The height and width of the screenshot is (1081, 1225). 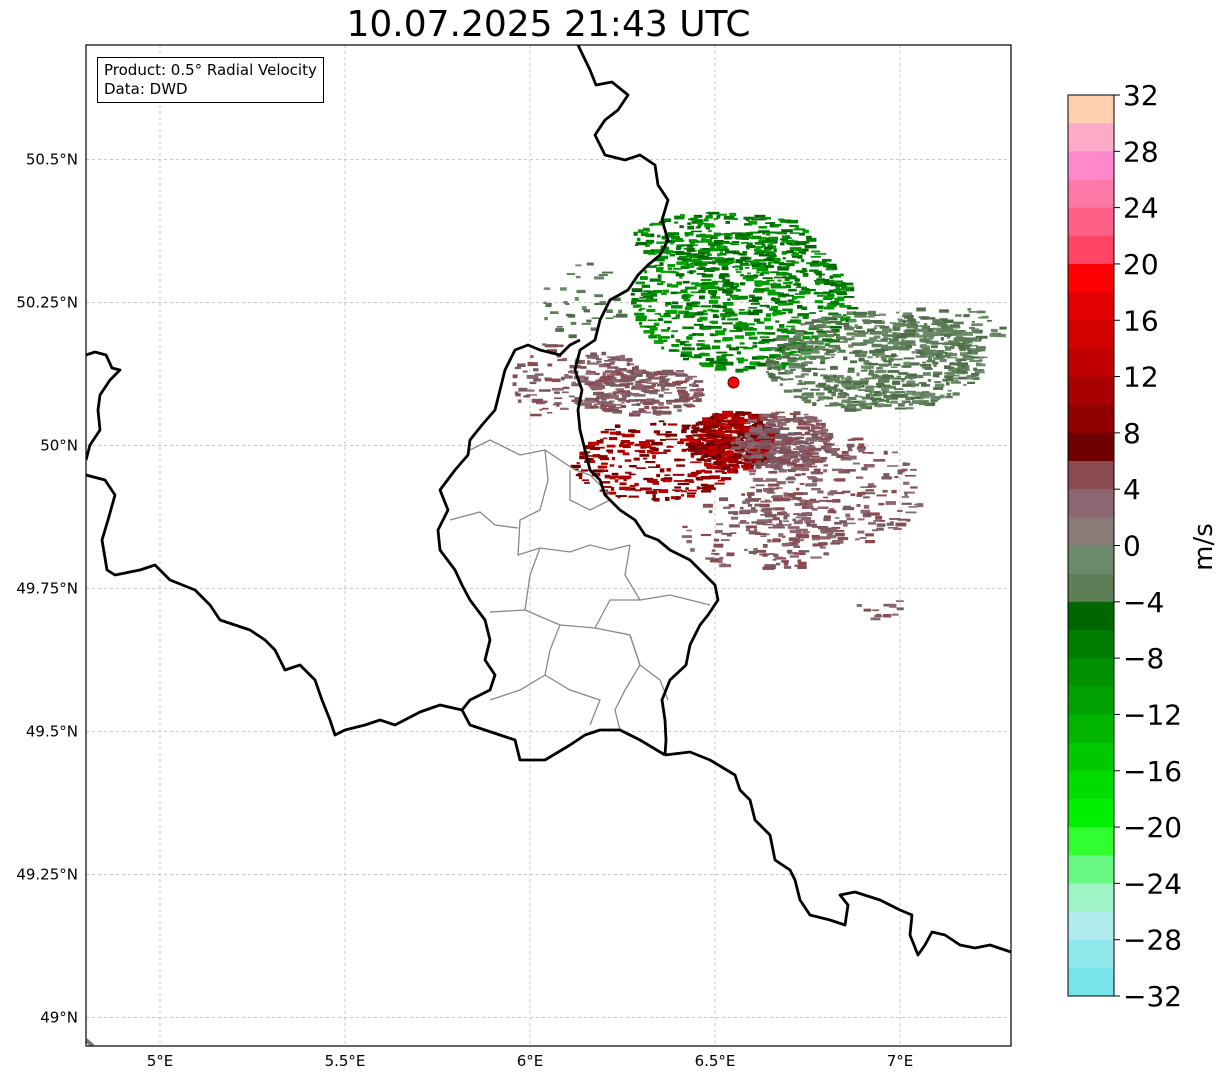 What do you see at coordinates (345, 1061) in the screenshot?
I see `lon-tick-label: 5.5°E` at bounding box center [345, 1061].